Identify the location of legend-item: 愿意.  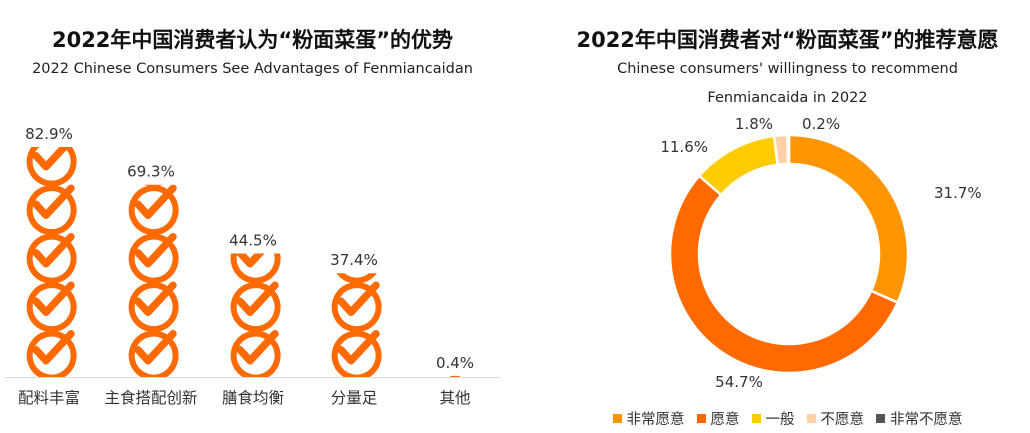
(718, 418).